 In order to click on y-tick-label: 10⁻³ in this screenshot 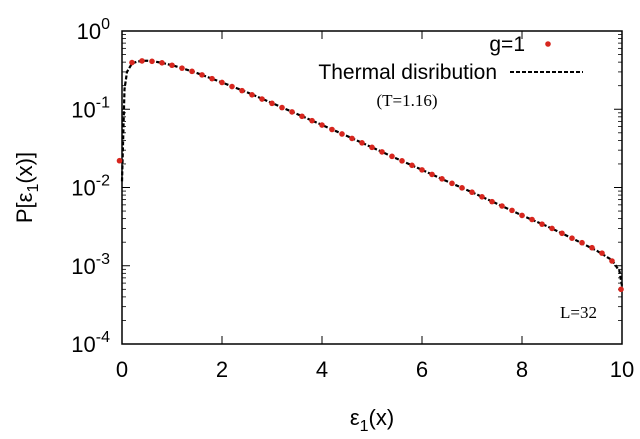, I will do `click(90, 265)`.